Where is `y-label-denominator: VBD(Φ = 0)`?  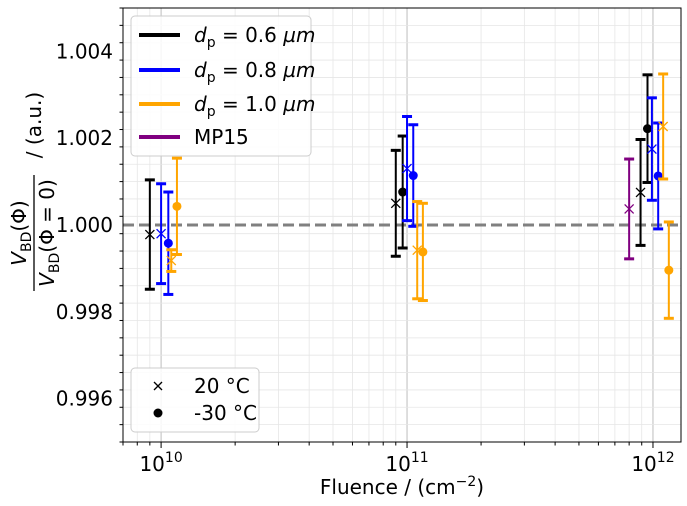
y-label-denominator: VBD(Φ = 0) is located at coordinates (49, 233).